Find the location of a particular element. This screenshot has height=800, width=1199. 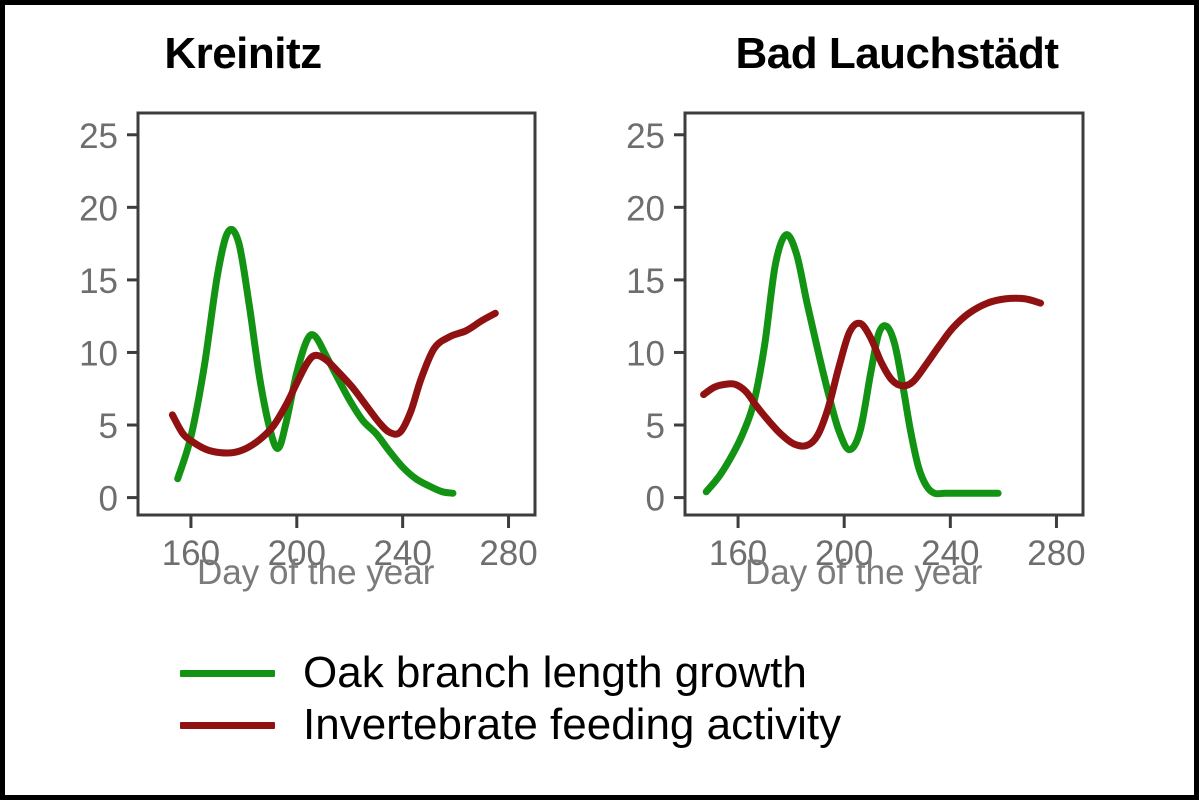

panel-title-left: Kreinitz is located at coordinates (243, 53).